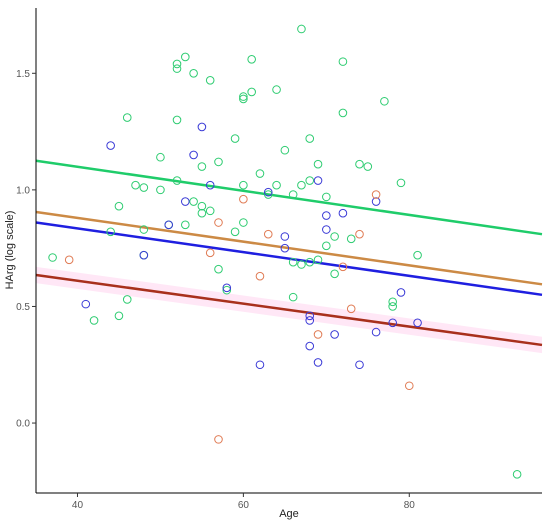 The height and width of the screenshot is (525, 550). Describe the element at coordinates (23, 424) in the screenshot. I see `y-tick-label: 0.0` at that location.